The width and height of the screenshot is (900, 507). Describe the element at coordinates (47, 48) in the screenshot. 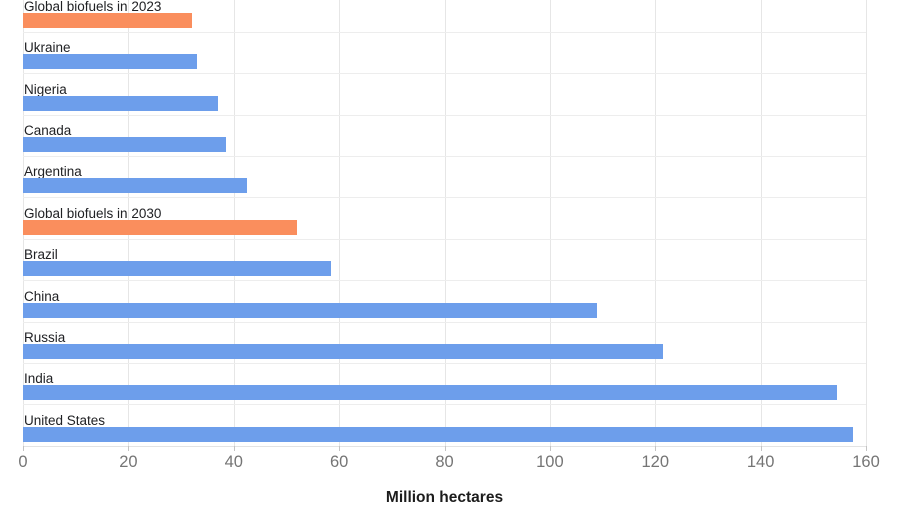

I see `category-label: Ukraine` at that location.